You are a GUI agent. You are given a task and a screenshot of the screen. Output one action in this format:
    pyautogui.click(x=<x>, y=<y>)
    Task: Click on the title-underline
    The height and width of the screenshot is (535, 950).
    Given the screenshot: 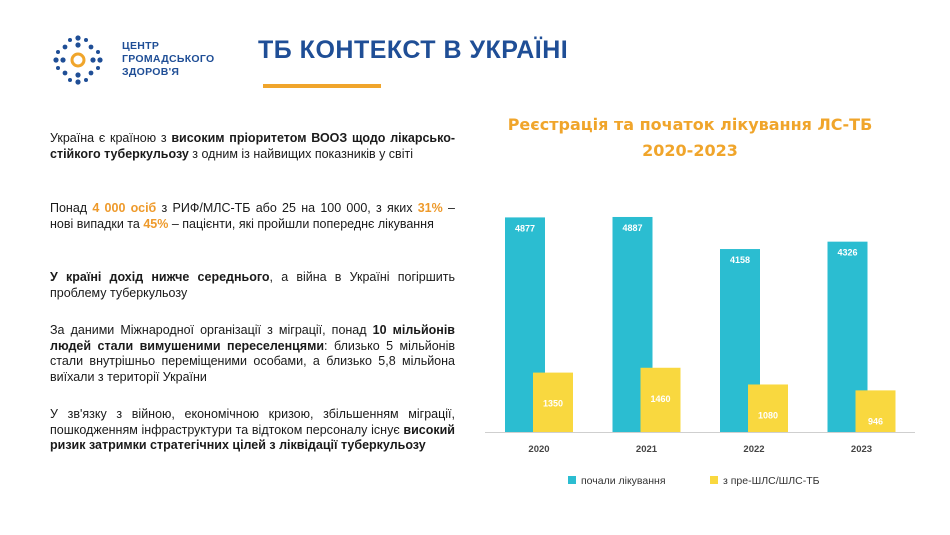 What is the action you would take?
    pyautogui.click(x=322, y=86)
    